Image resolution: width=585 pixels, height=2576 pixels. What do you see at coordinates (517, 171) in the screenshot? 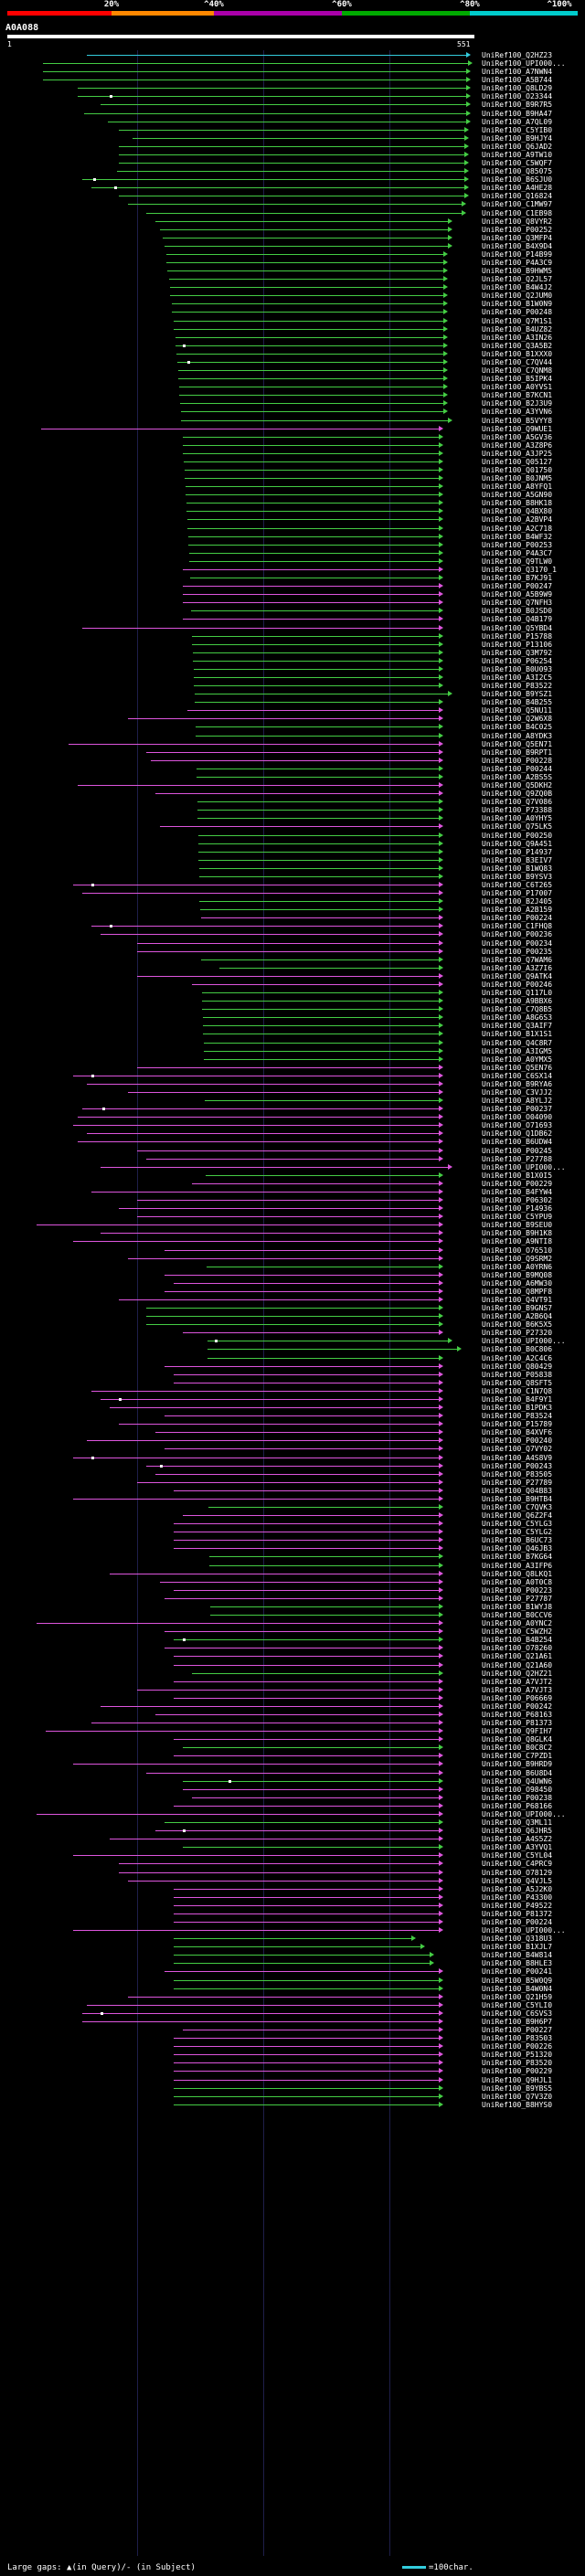
I see `hit-name-link: UniRef100_Q85075` at bounding box center [517, 171].